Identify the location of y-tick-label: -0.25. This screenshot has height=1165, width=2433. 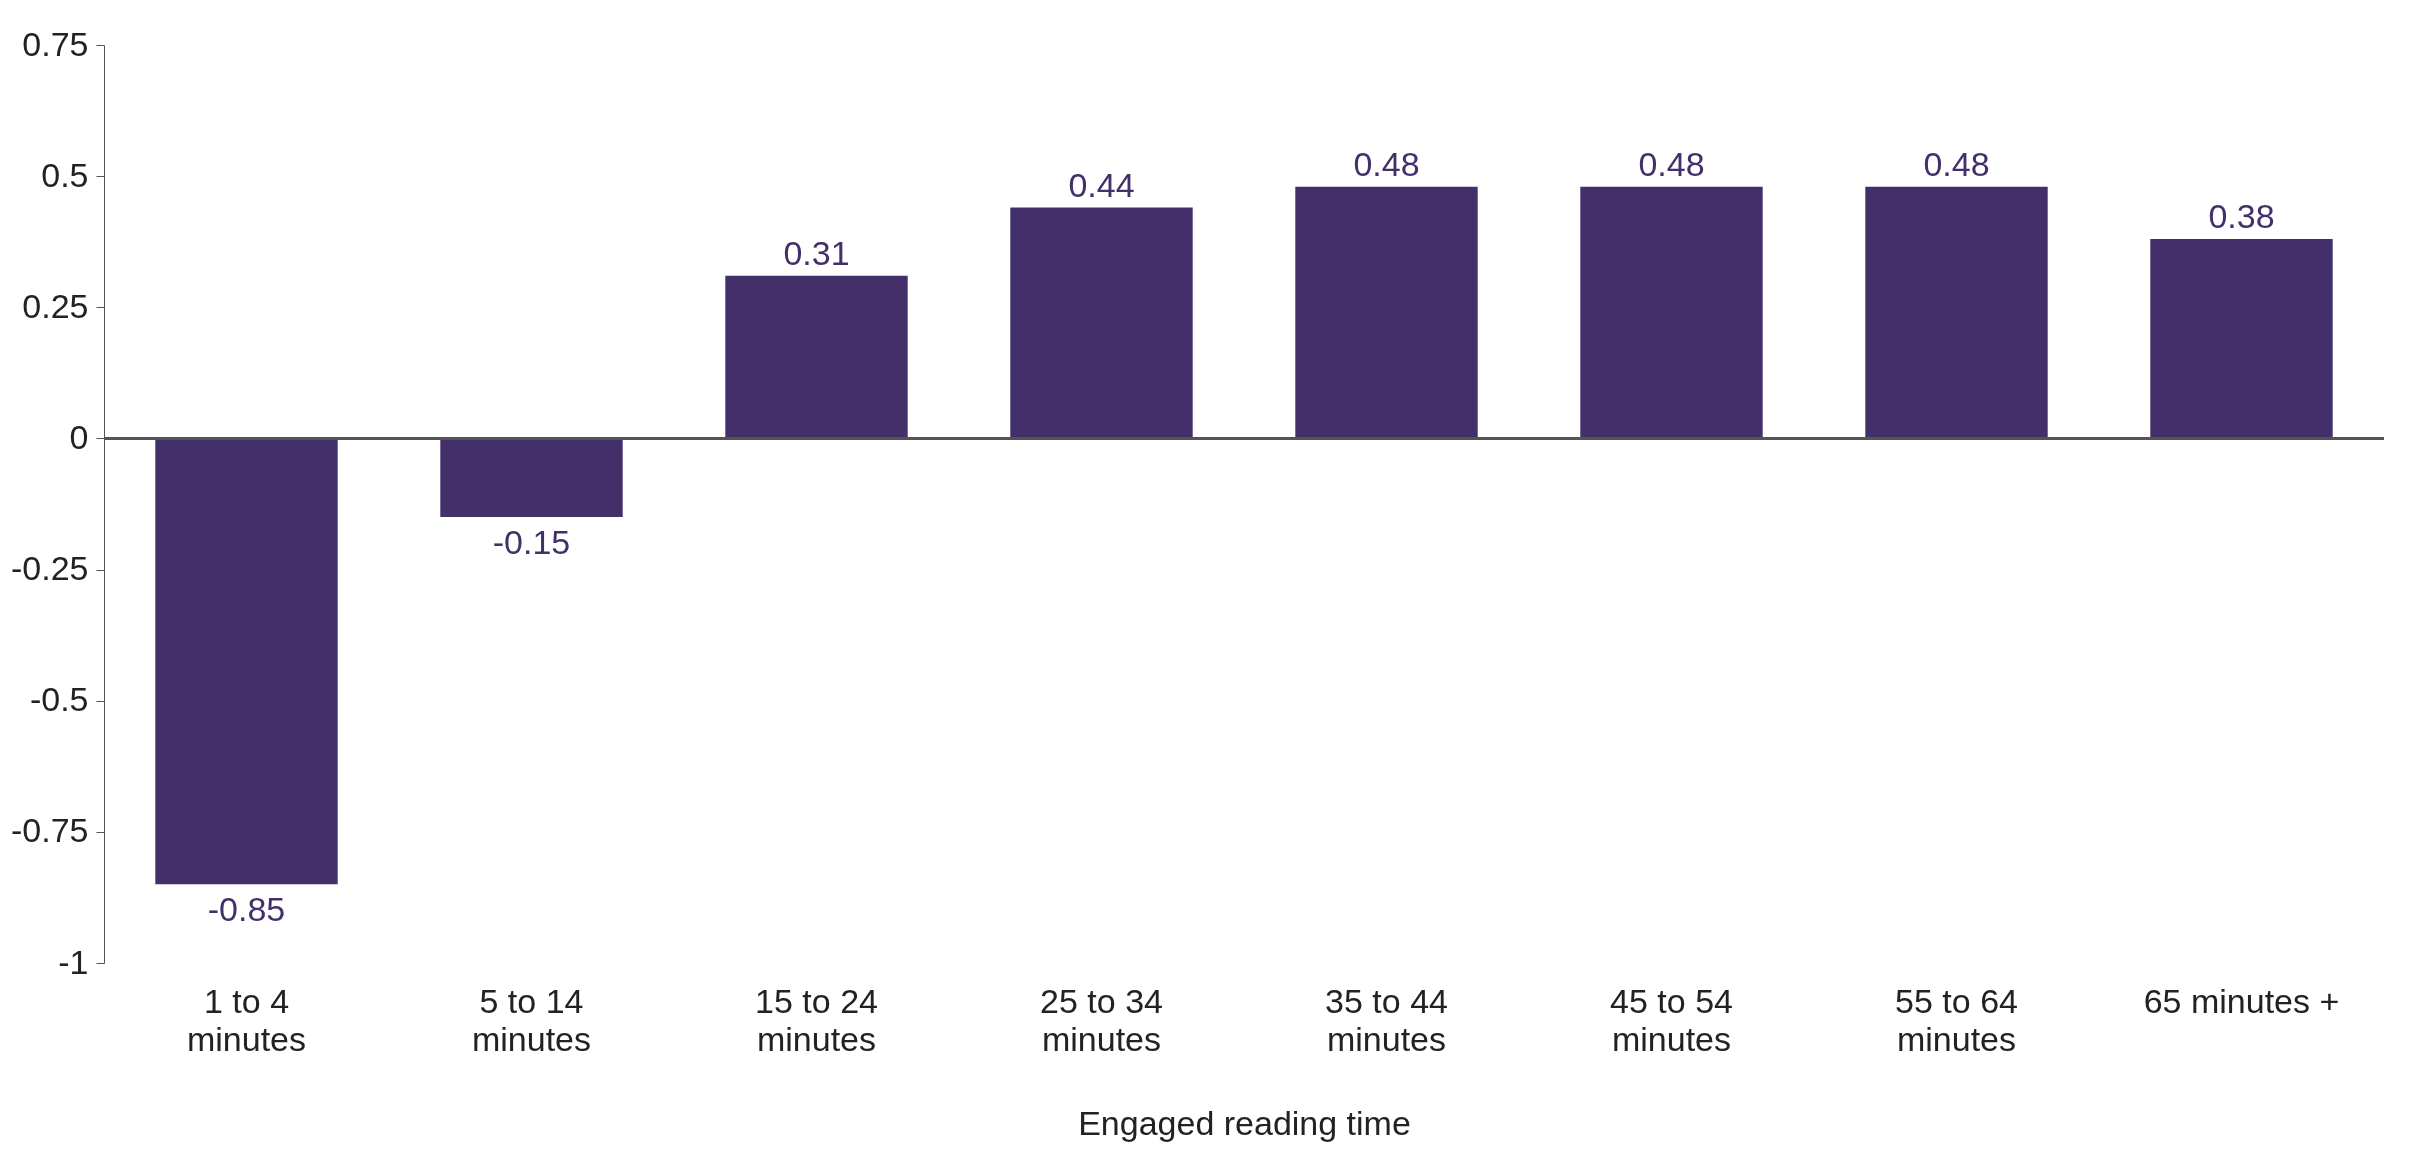
(50, 568).